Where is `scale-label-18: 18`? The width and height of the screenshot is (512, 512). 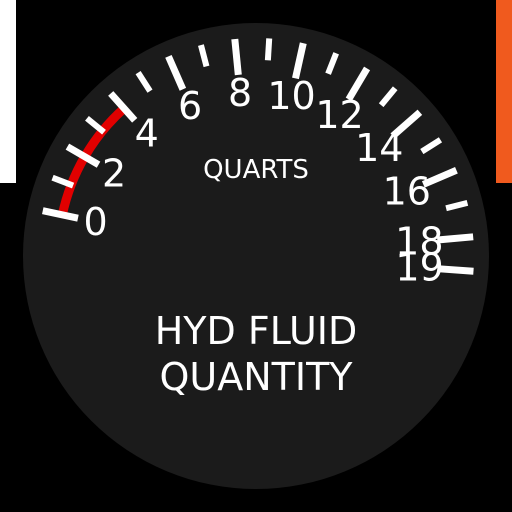
scale-label-18: 18 is located at coordinates (419, 242).